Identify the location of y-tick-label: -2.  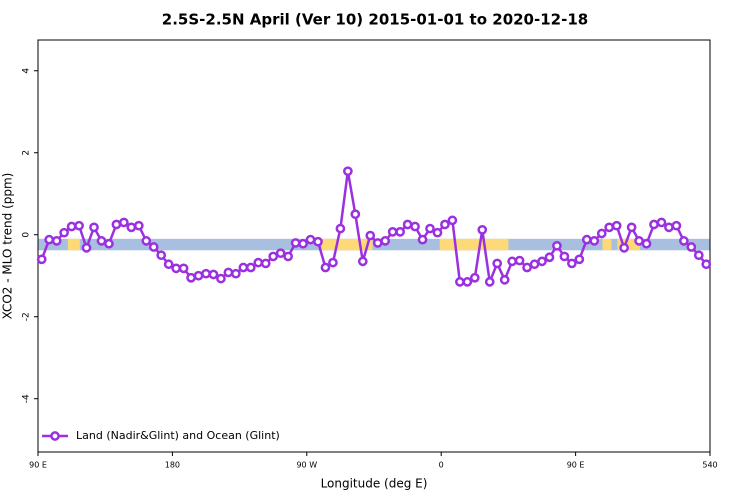
(27, 316).